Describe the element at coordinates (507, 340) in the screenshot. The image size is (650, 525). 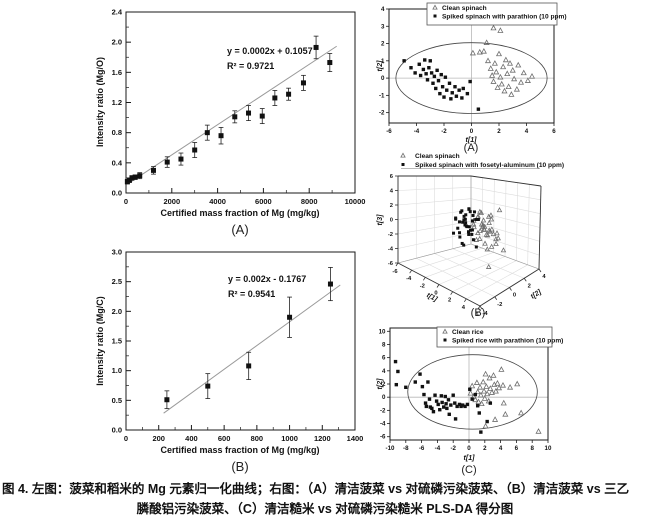
I see `svg-text:Spiked rice with parathion (10: Spiked rice with parathion (10 ppm)` at that location.